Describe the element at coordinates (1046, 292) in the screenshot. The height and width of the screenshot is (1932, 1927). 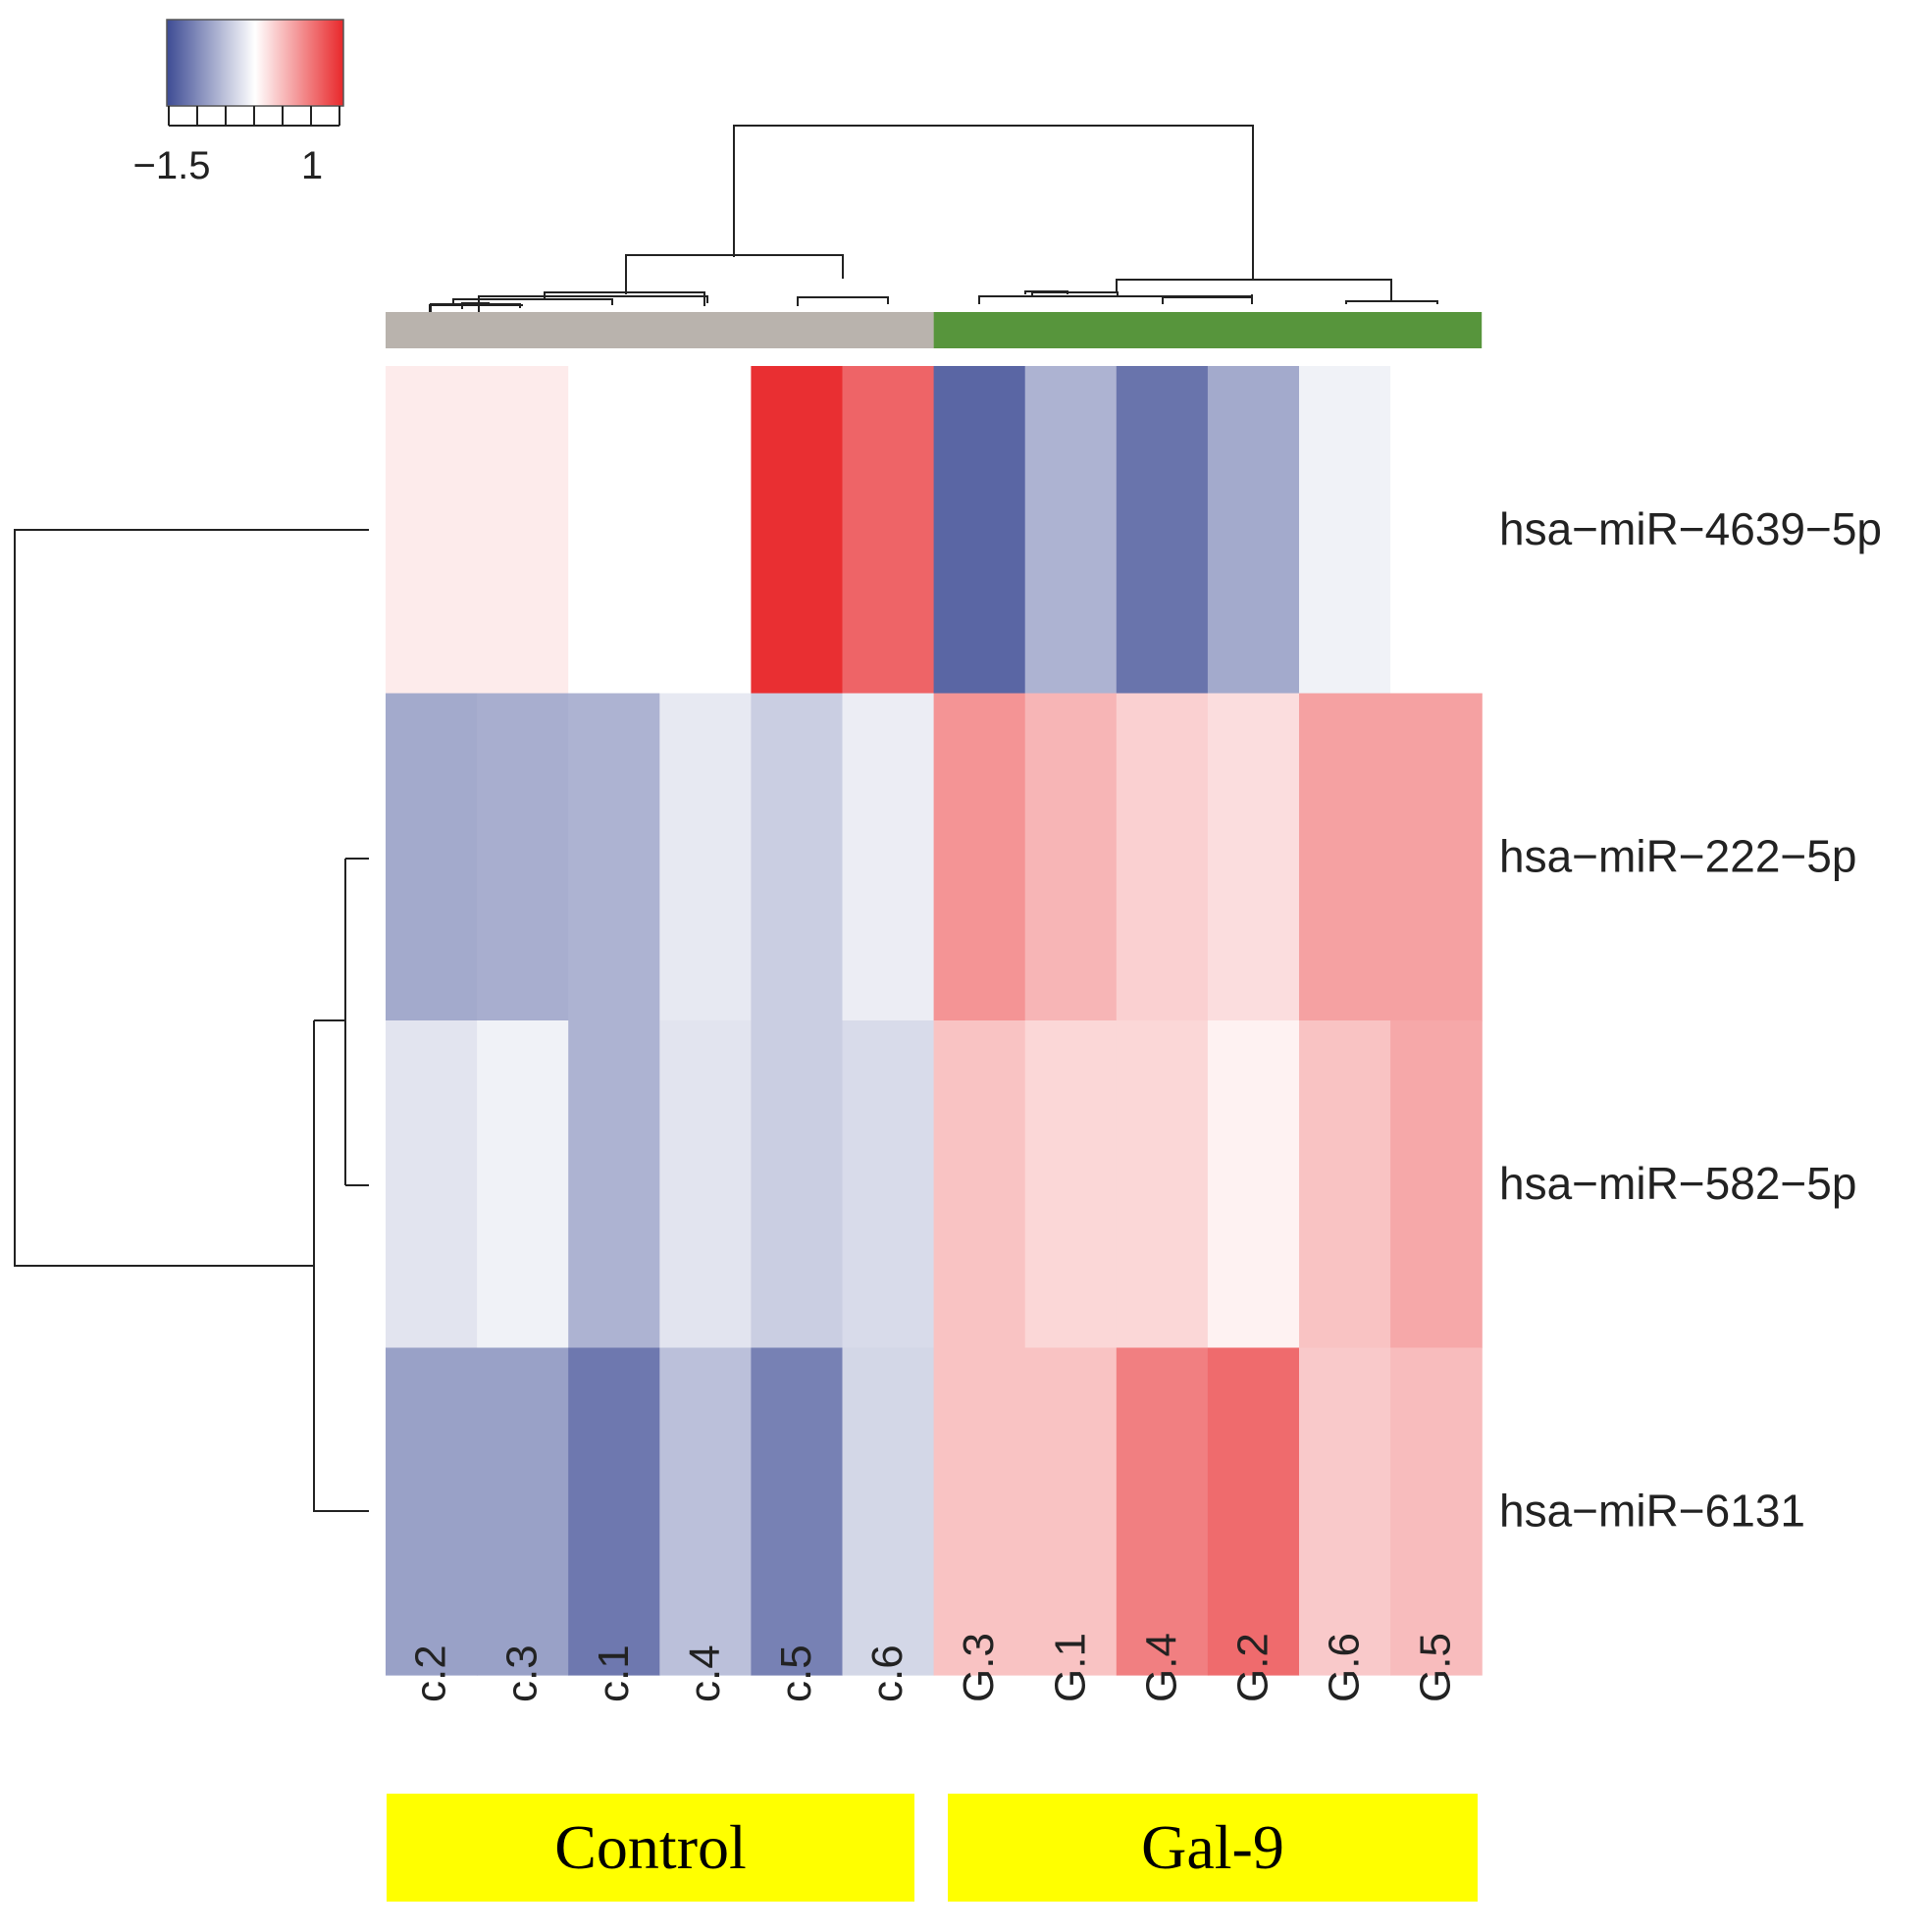
I see `column-dendrogram-g1` at that location.